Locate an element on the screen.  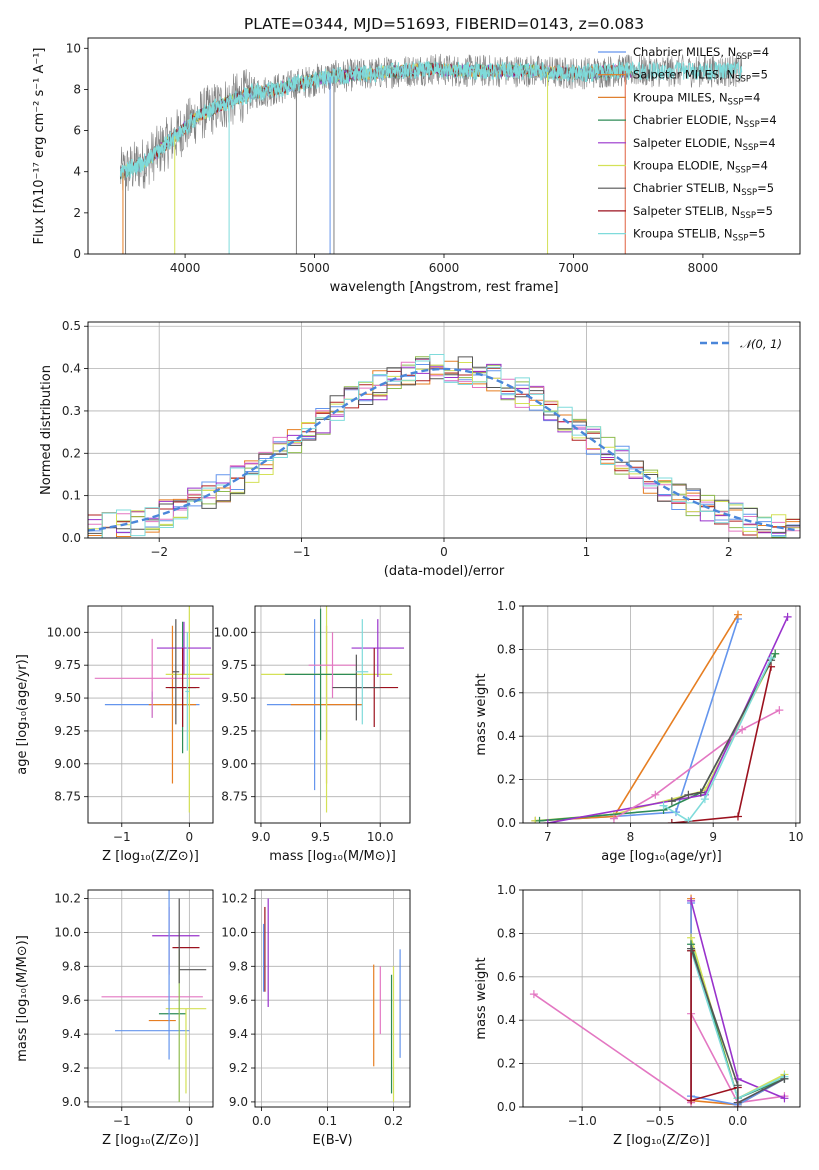
legend-label: Chabrier STELIB, NSSP=5 is located at coordinates (703, 189).